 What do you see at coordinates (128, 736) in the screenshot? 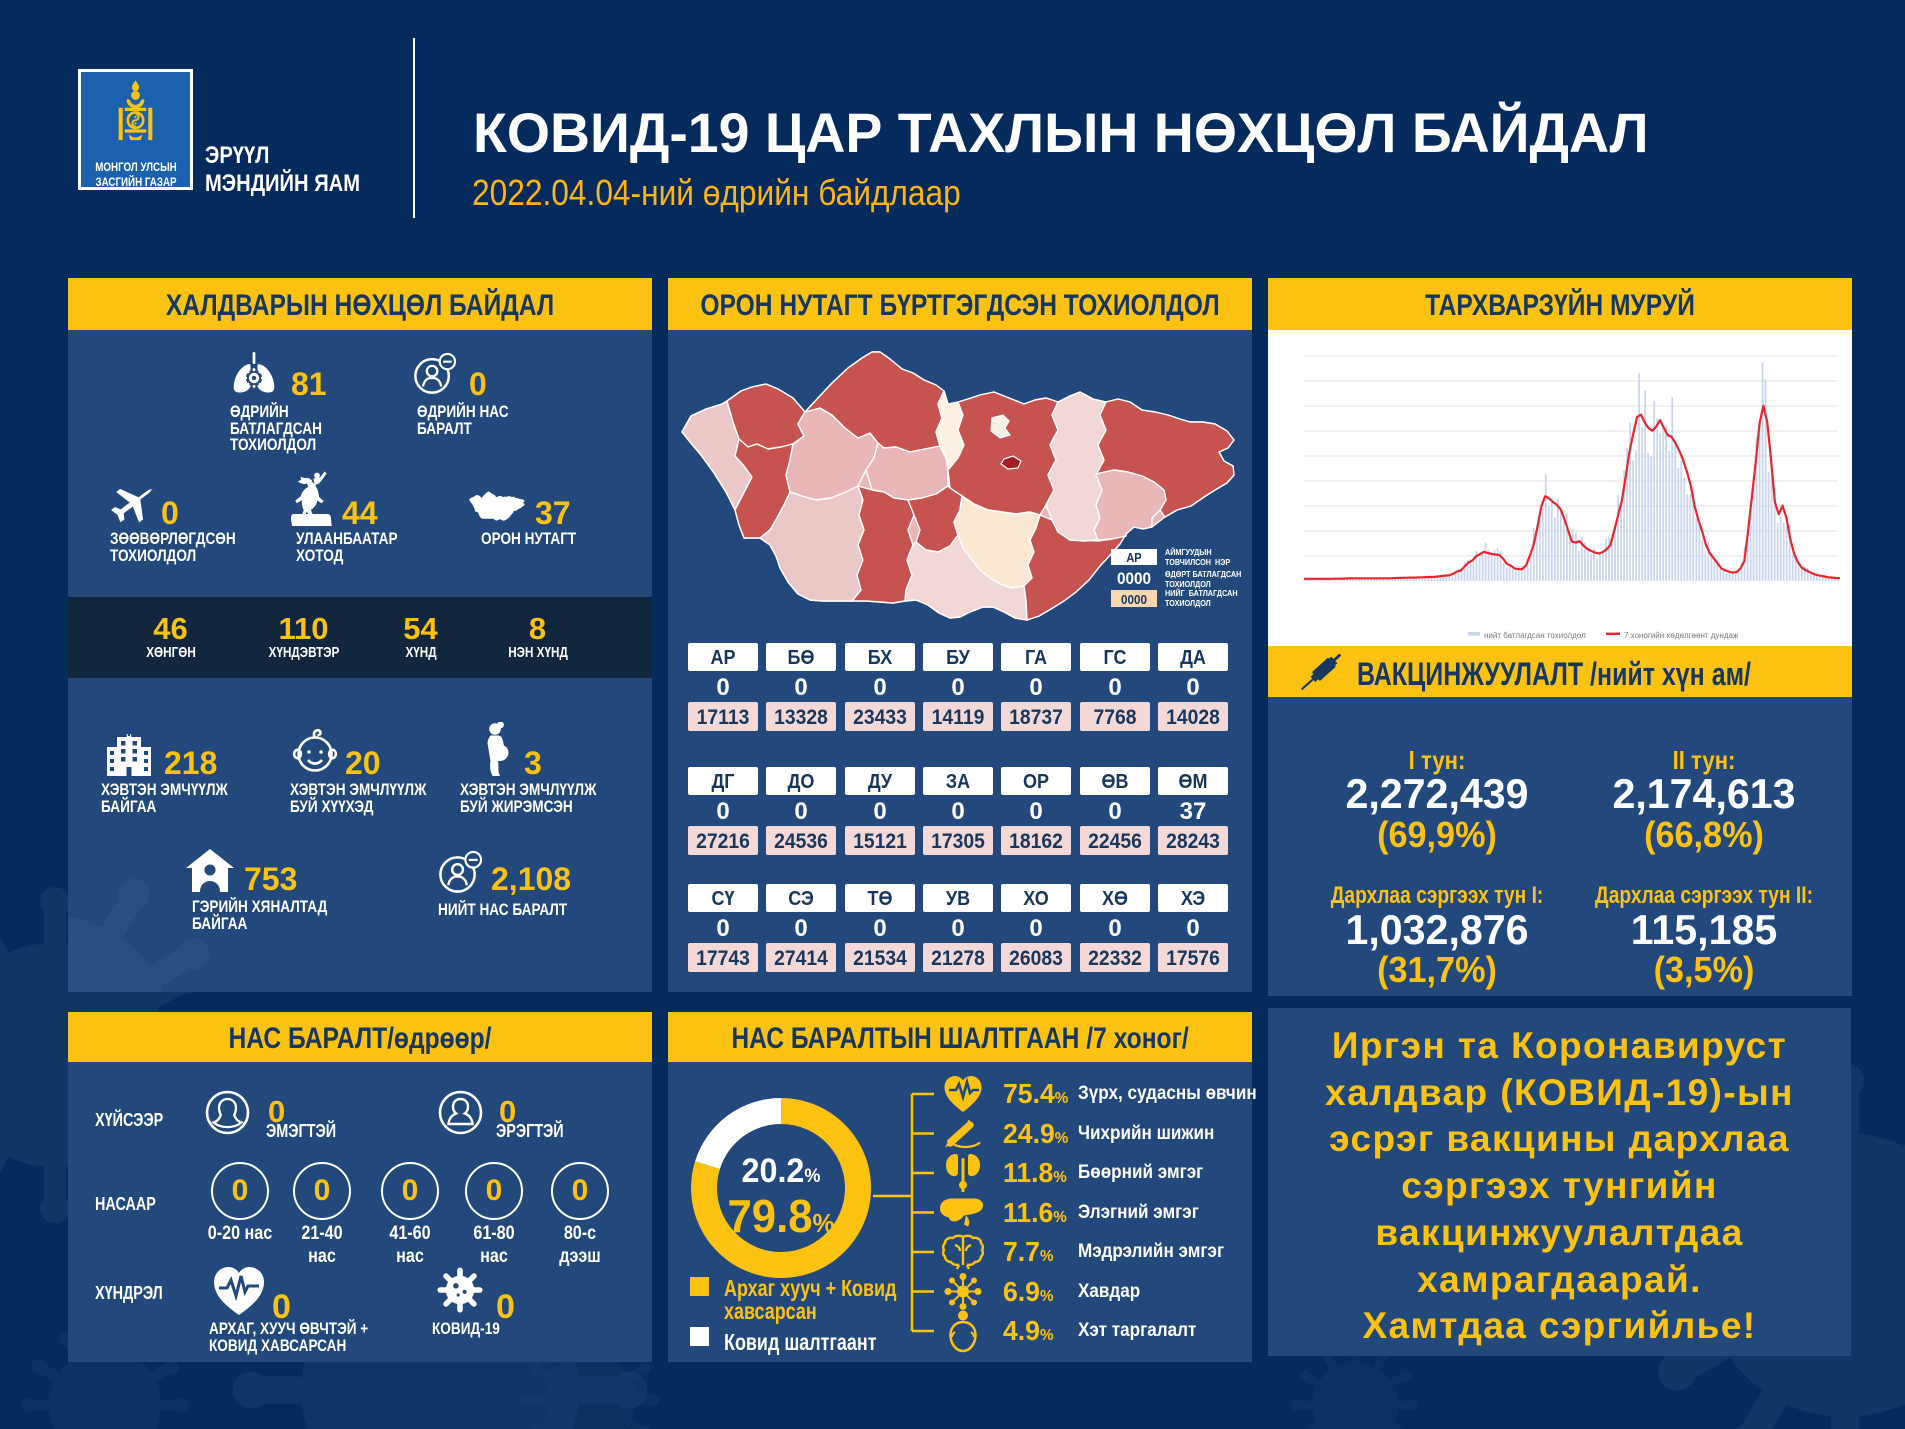
I see `svg-text: H` at bounding box center [128, 736].